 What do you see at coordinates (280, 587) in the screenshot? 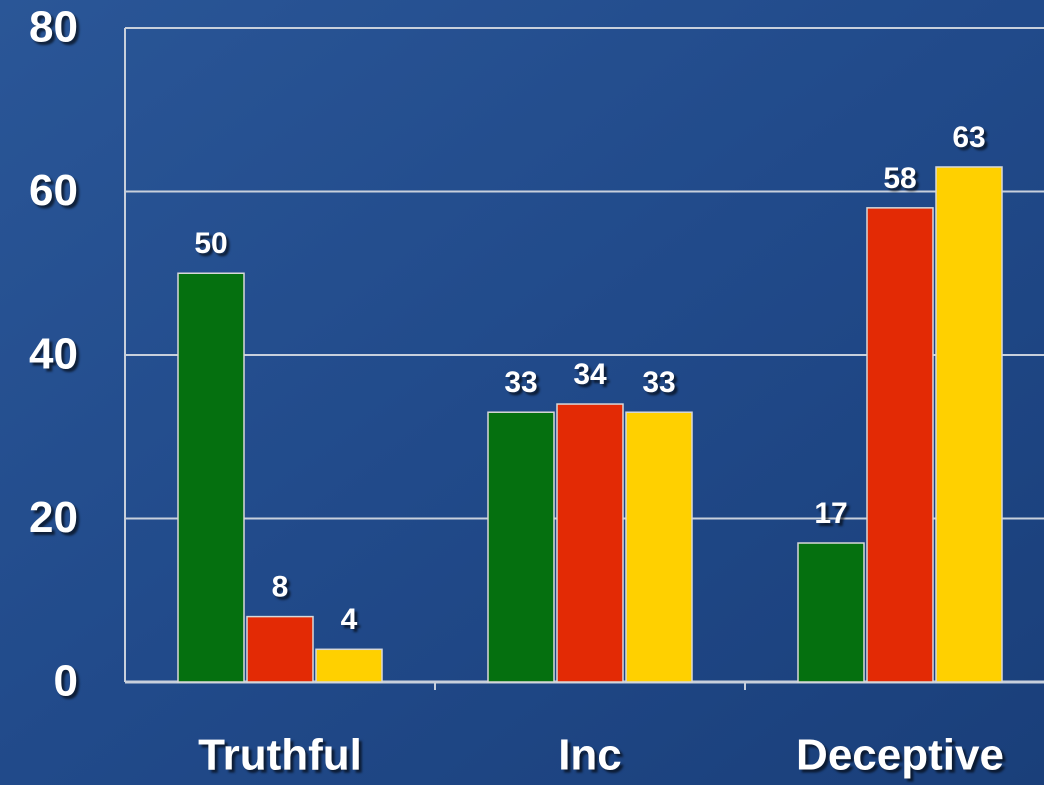
I see `value-label: 8` at bounding box center [280, 587].